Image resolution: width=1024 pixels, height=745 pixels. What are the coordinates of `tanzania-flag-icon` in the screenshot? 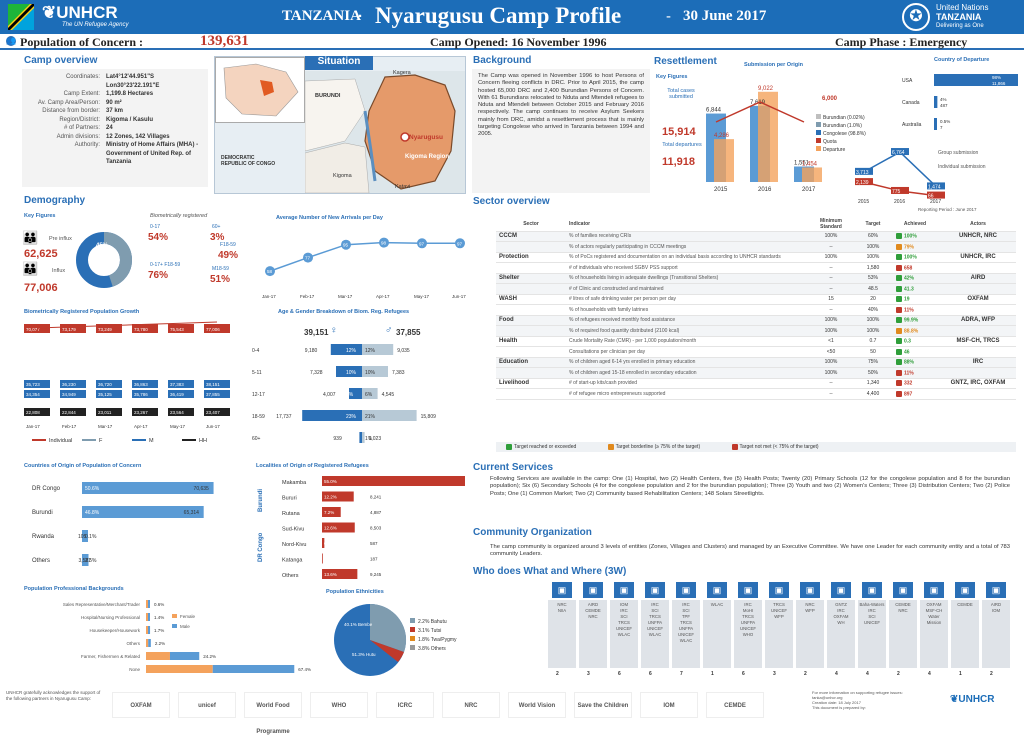 It's located at (21, 17).